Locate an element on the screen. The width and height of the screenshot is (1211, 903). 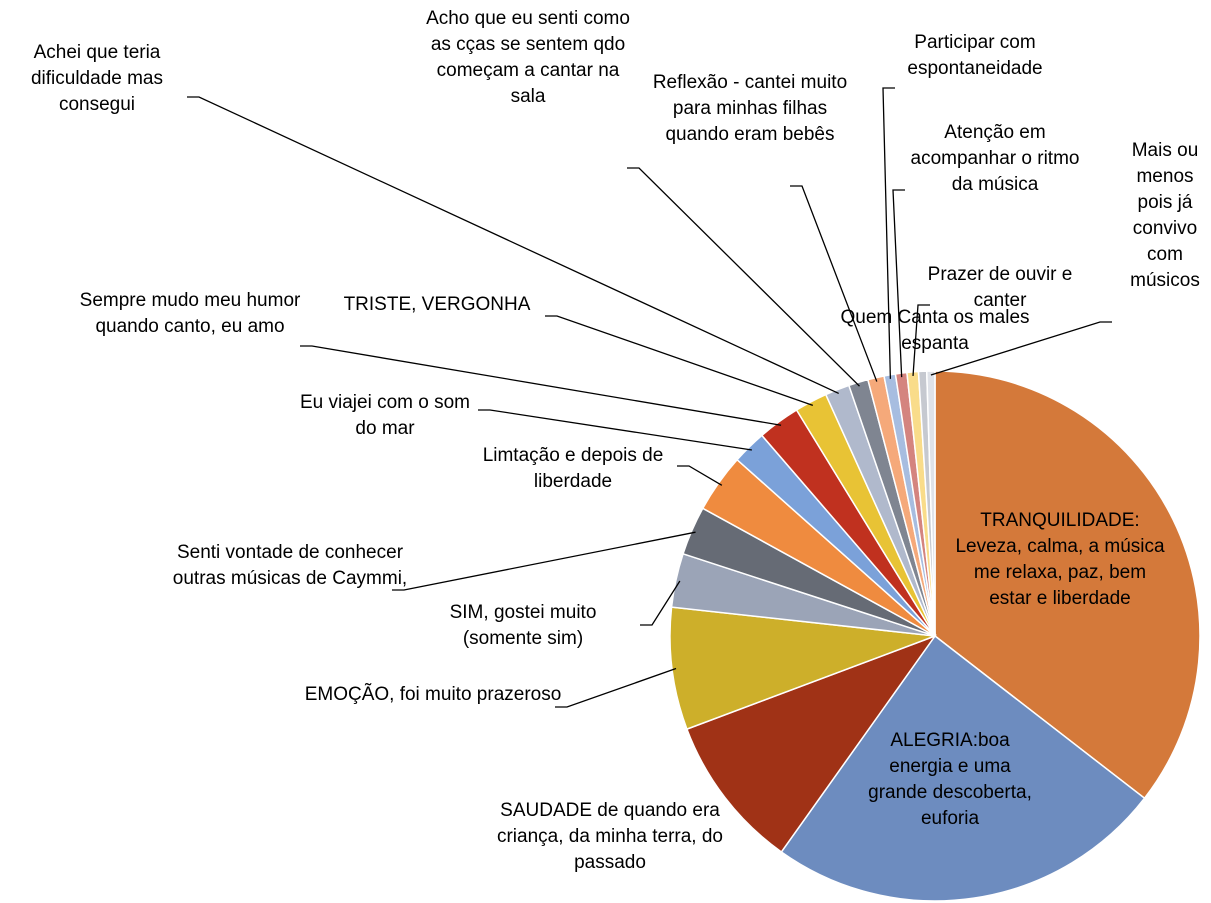
slice-label: TRISTE, VERGONHA is located at coordinates (437, 304).